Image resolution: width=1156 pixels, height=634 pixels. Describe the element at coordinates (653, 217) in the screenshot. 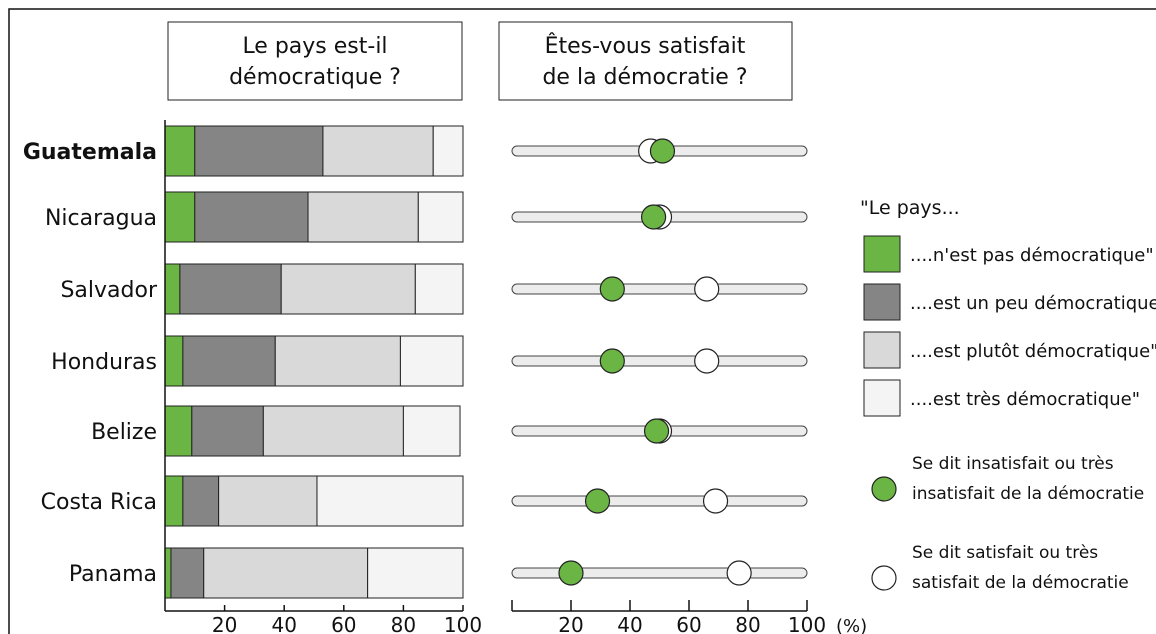

I see `dissatisfied-dot-nicaragua` at that location.